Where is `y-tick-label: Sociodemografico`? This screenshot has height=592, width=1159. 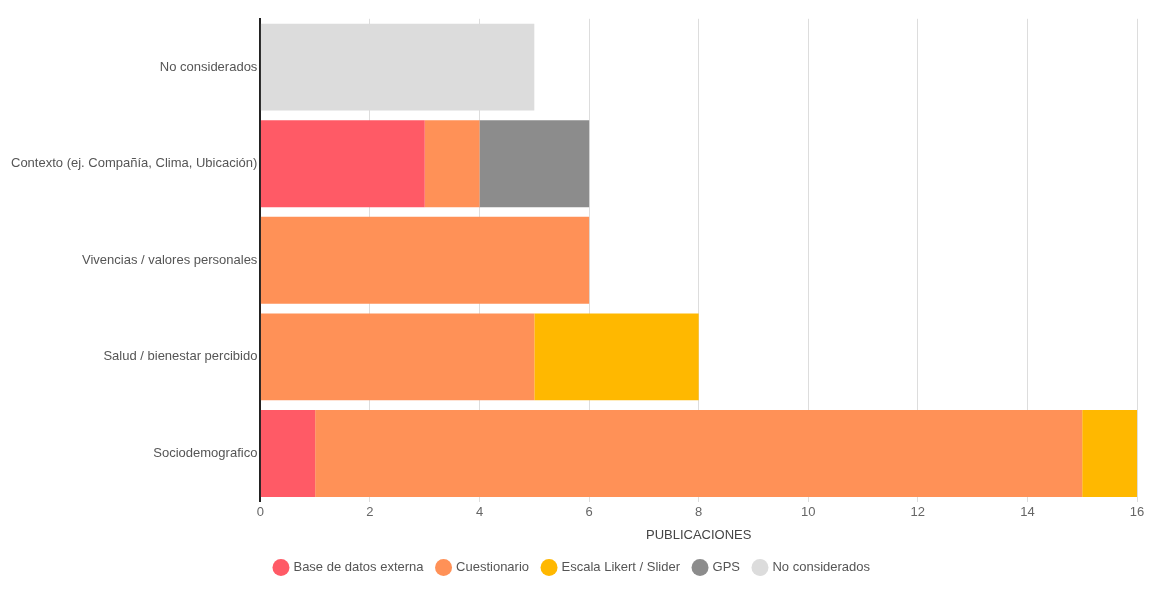 y-tick-label: Sociodemografico is located at coordinates (205, 453).